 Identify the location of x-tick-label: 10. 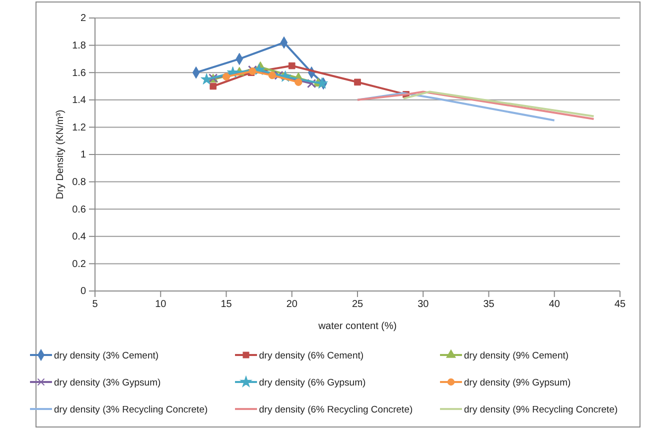
(161, 304).